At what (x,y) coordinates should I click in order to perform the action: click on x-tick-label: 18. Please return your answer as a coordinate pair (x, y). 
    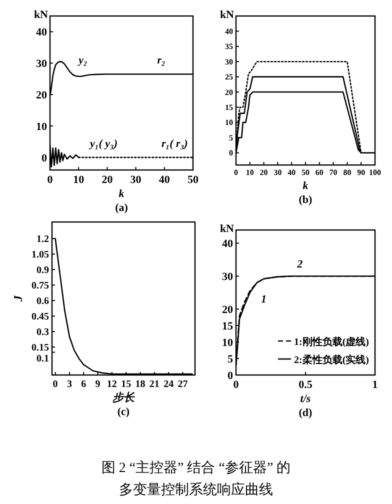
    Looking at the image, I should click on (140, 384).